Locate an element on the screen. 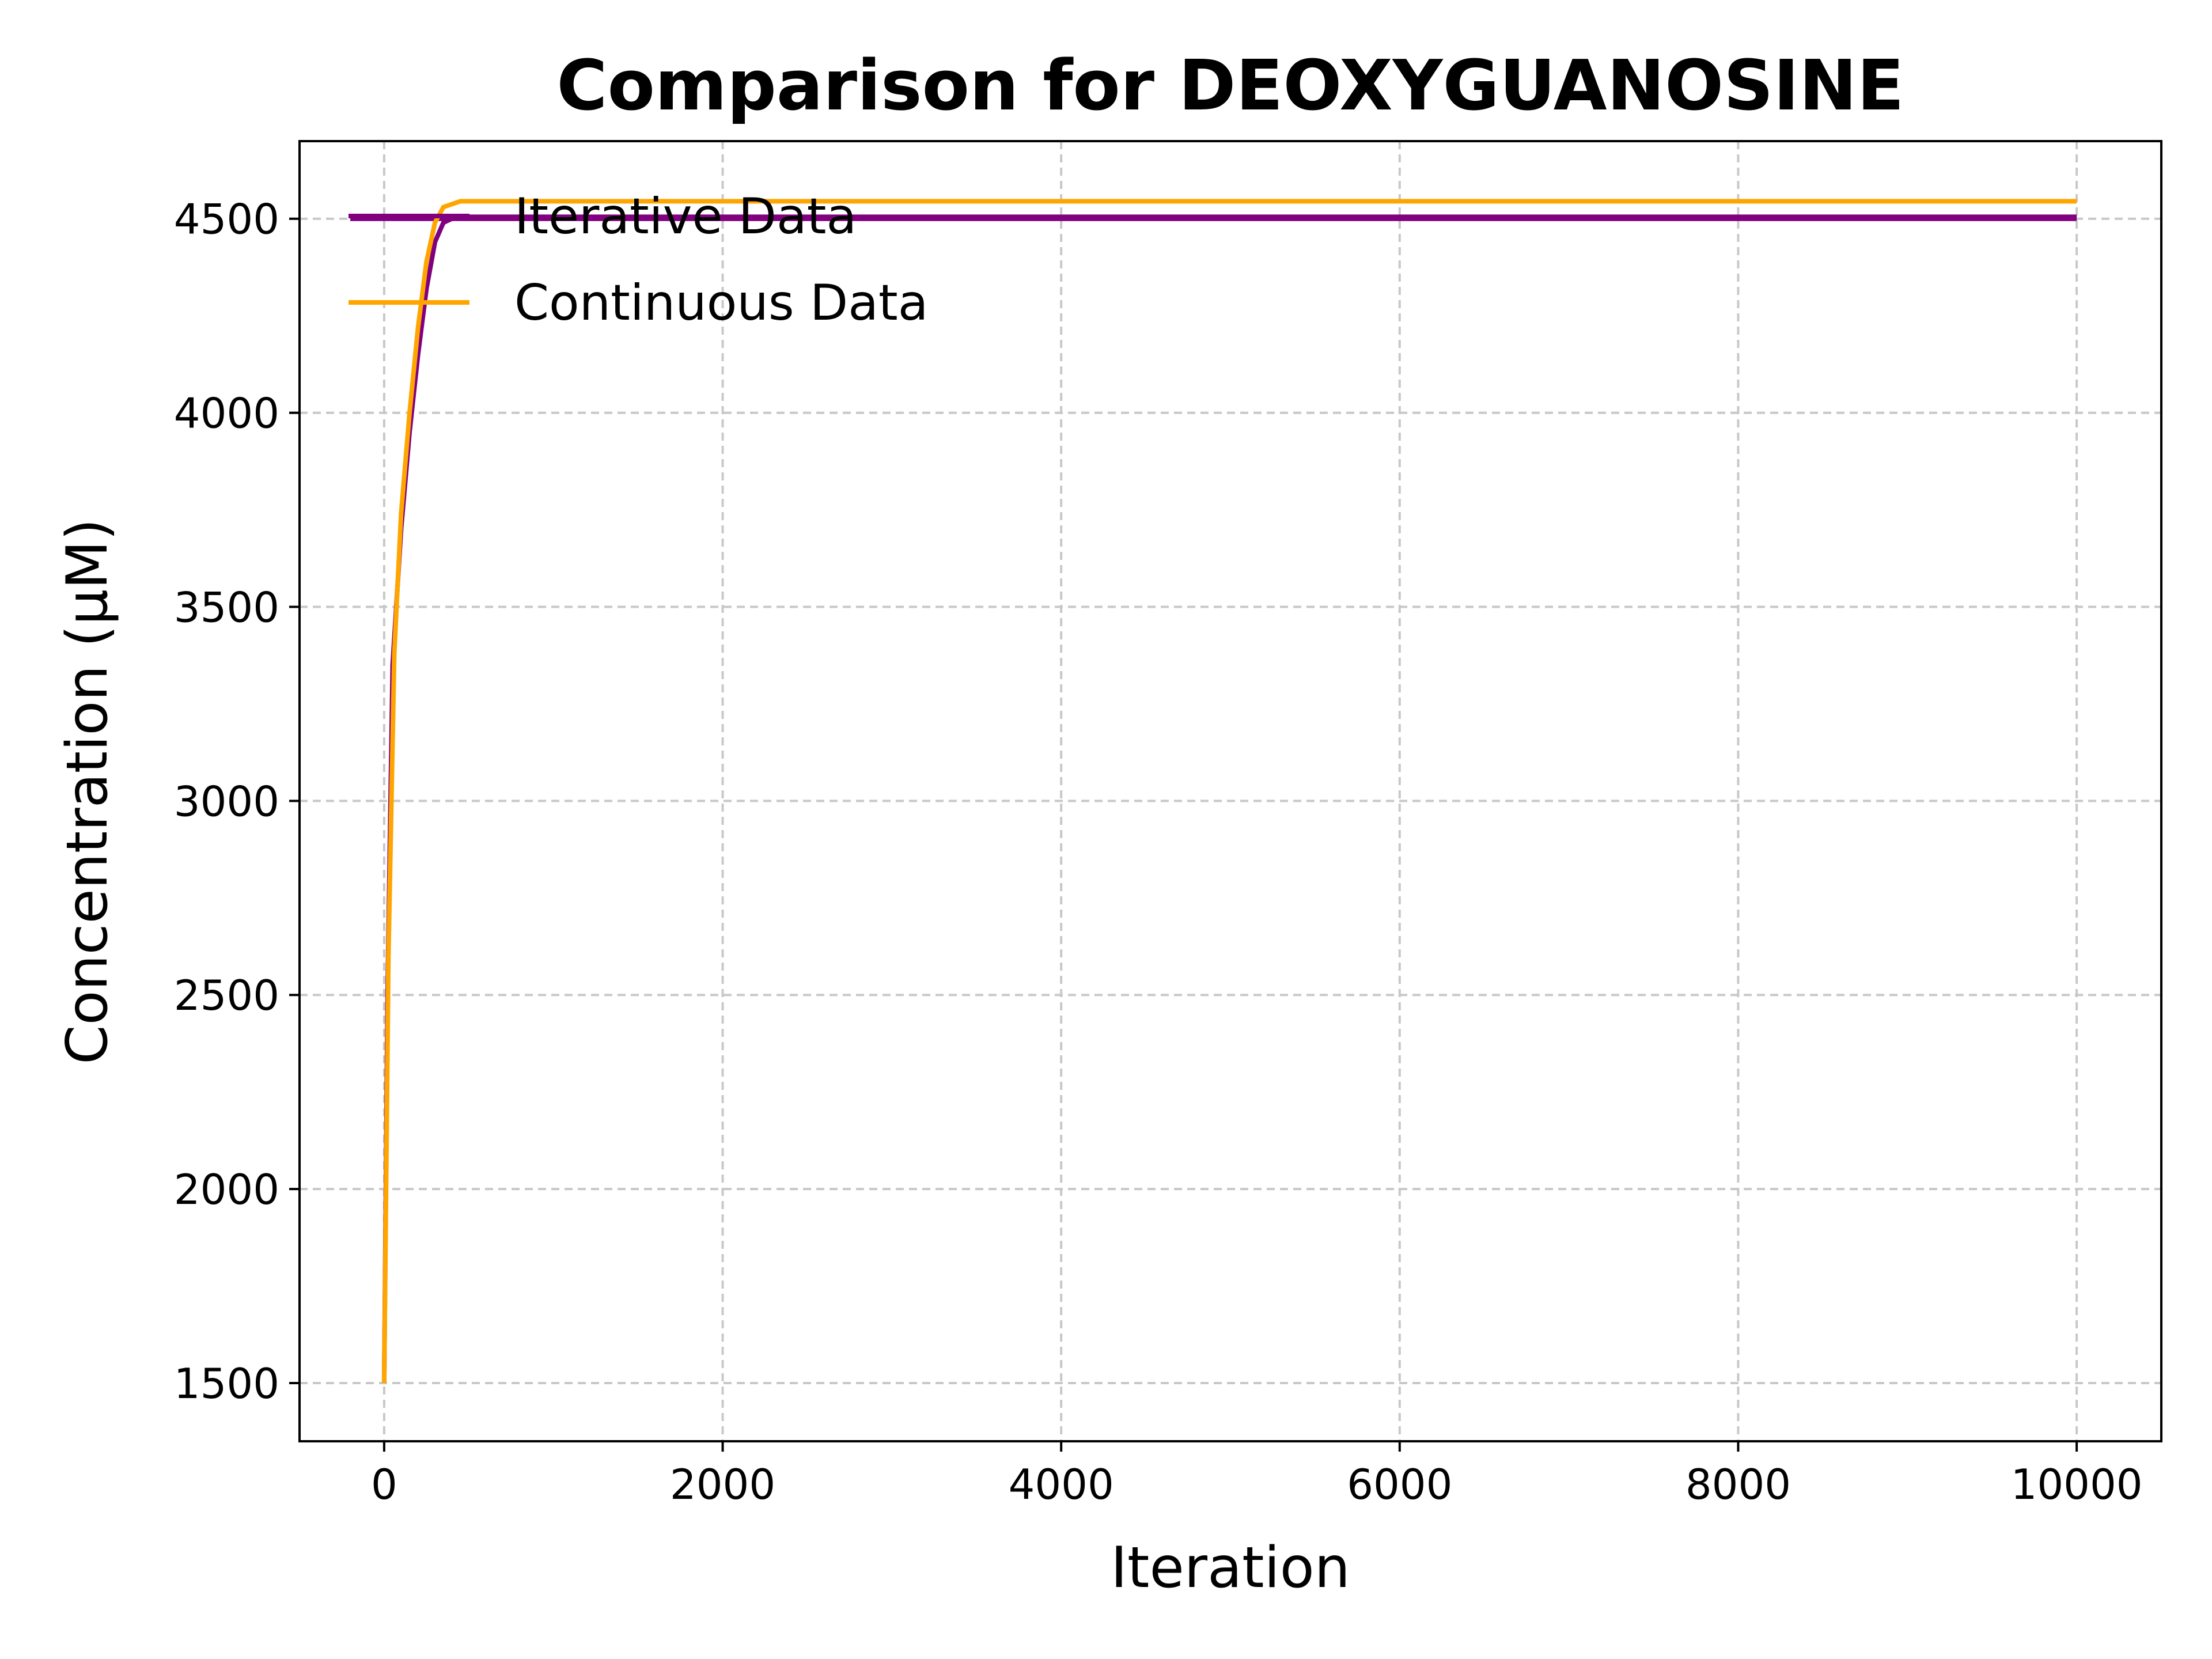 Image resolution: width=2212 pixels, height=1659 pixels. legend: Iterative Data Continuous Data is located at coordinates (638, 260).